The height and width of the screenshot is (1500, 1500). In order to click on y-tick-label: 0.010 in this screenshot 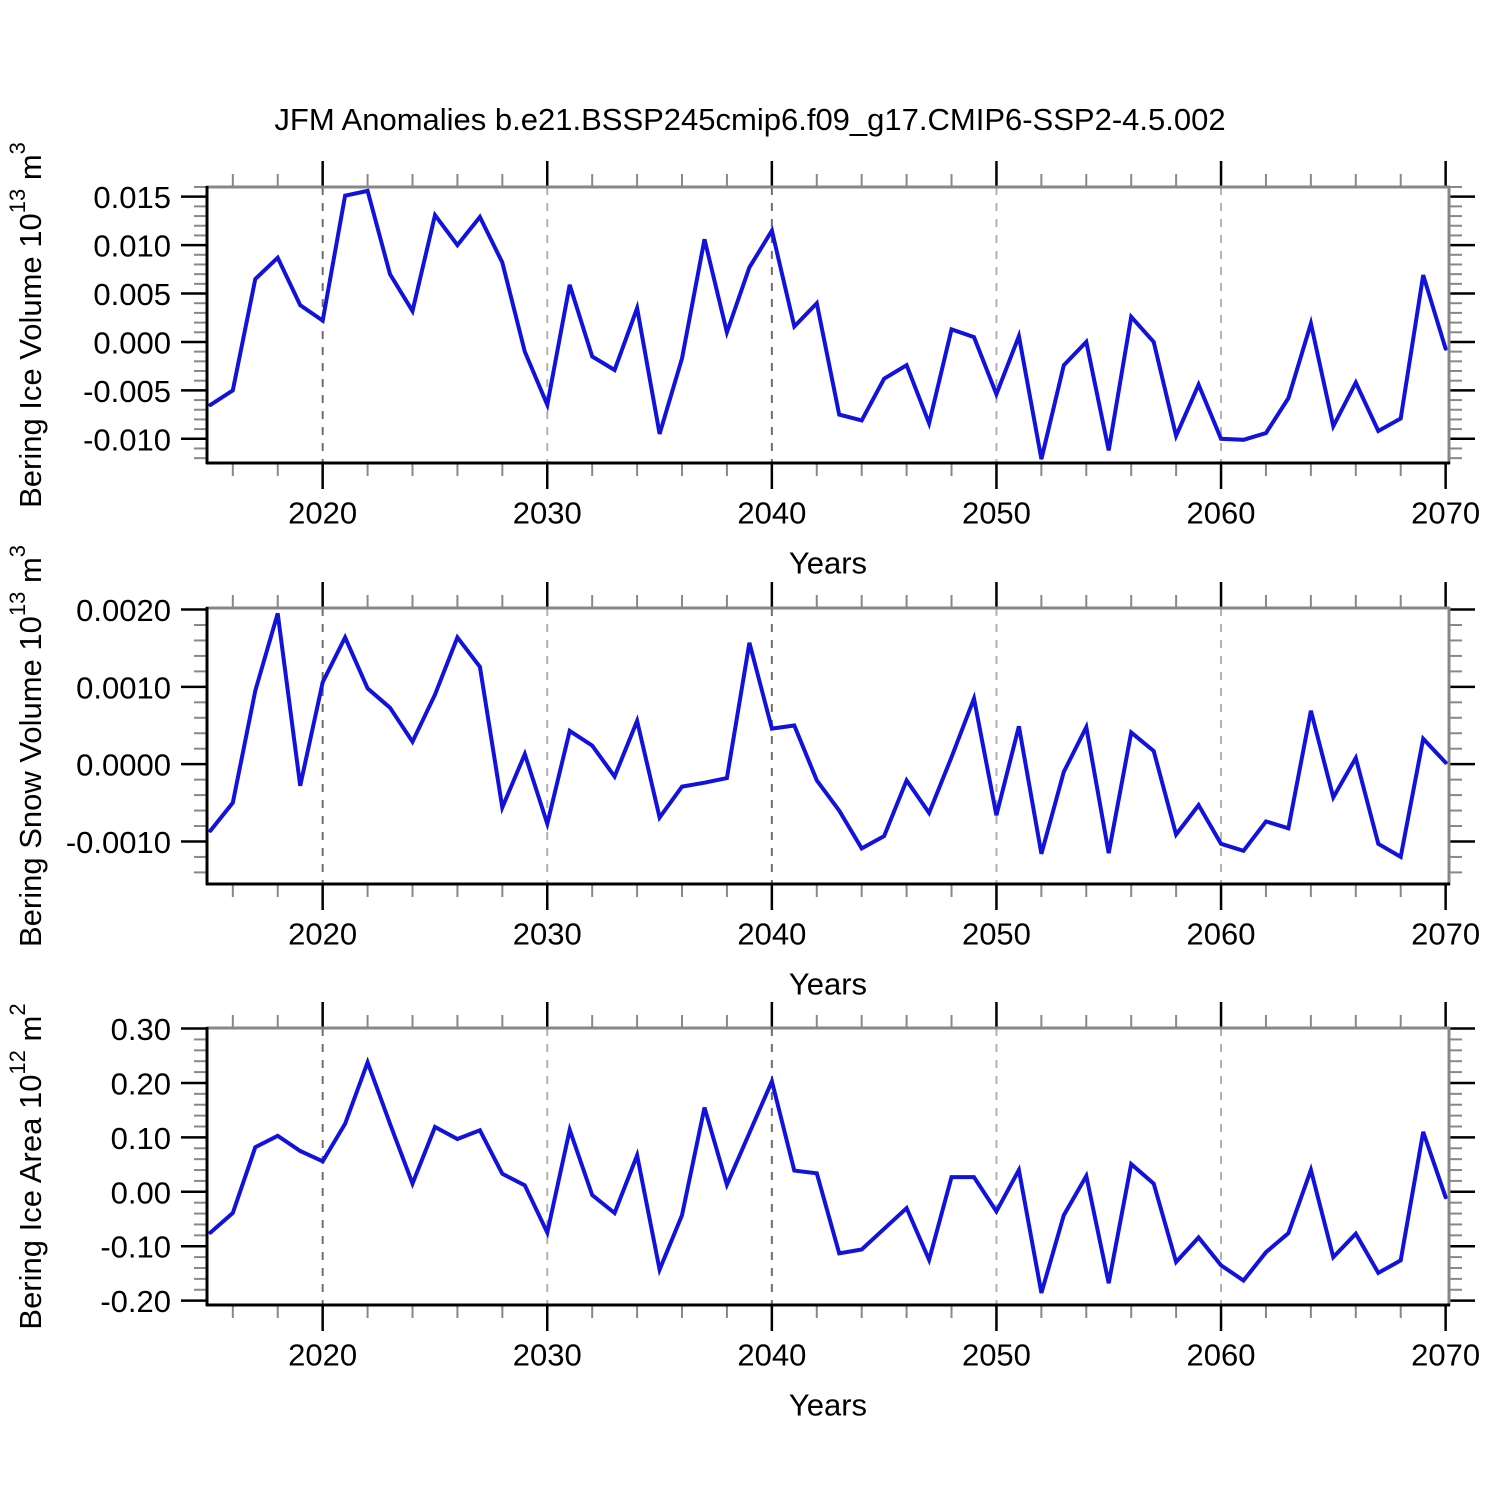, I will do `click(132, 246)`.